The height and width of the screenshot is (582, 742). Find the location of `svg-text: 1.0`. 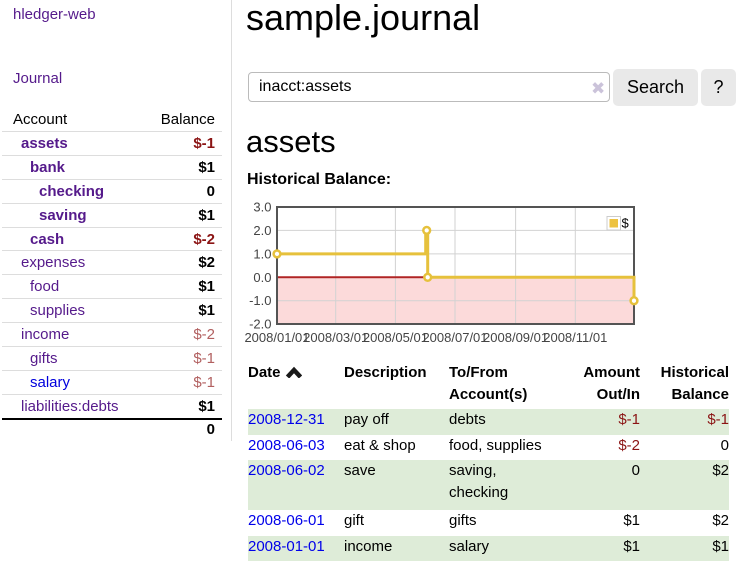

svg-text: 1.0 is located at coordinates (262, 253).